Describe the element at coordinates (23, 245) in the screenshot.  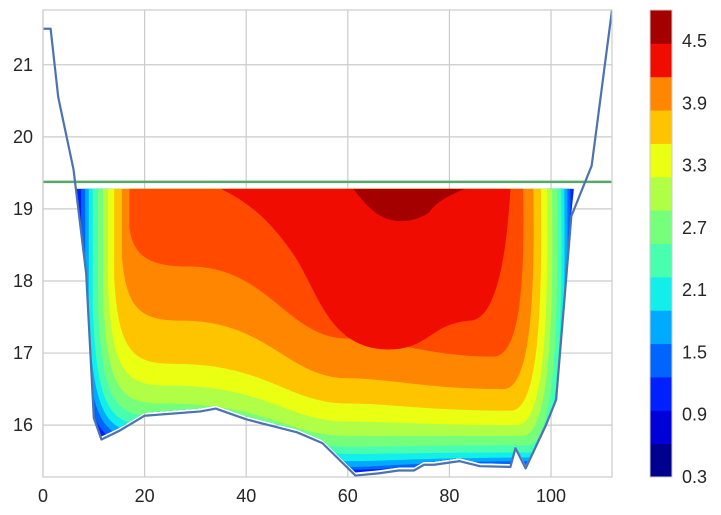
I see `y-axis-ticks: 16 17 18 19 20 21` at that location.